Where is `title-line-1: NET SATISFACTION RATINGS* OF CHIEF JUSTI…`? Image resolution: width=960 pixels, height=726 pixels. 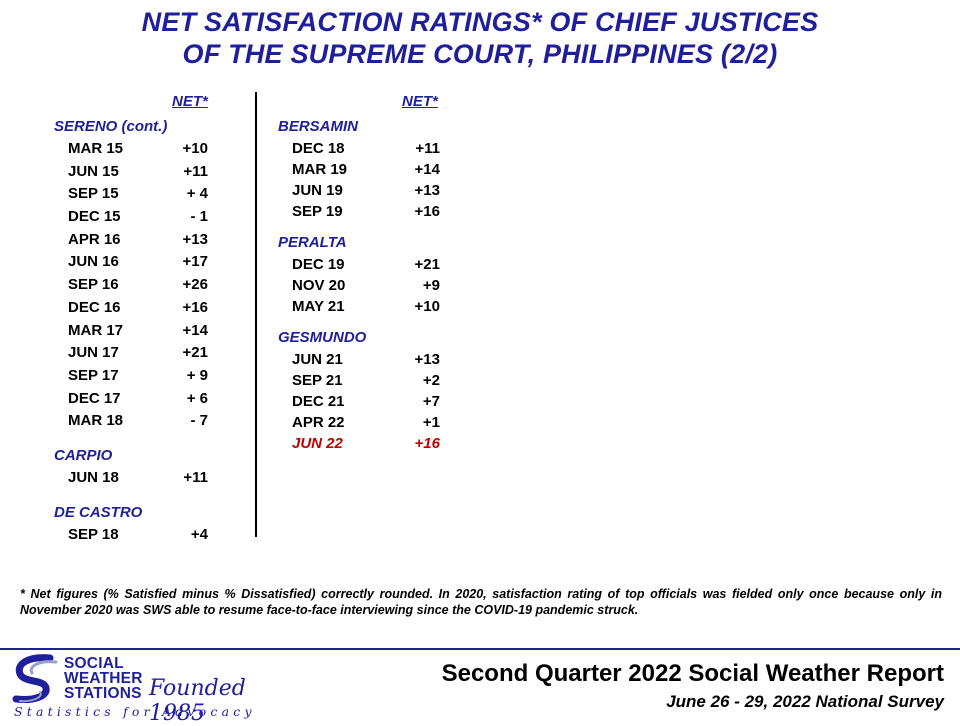
title-line-1: NET SATISFACTION RATINGS* OF CHIEF JUSTI… is located at coordinates (480, 22).